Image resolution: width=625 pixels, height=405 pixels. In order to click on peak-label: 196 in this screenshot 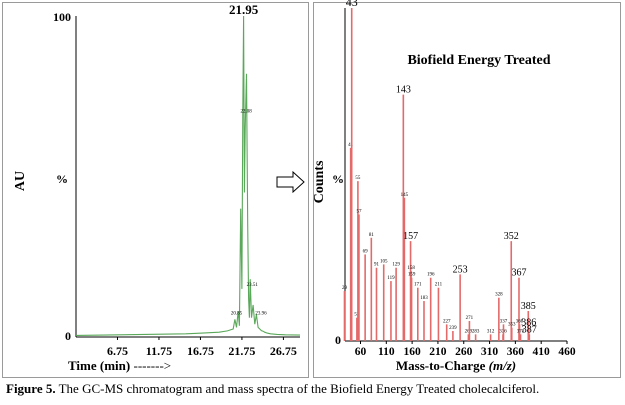, I will do `click(431, 275)`.